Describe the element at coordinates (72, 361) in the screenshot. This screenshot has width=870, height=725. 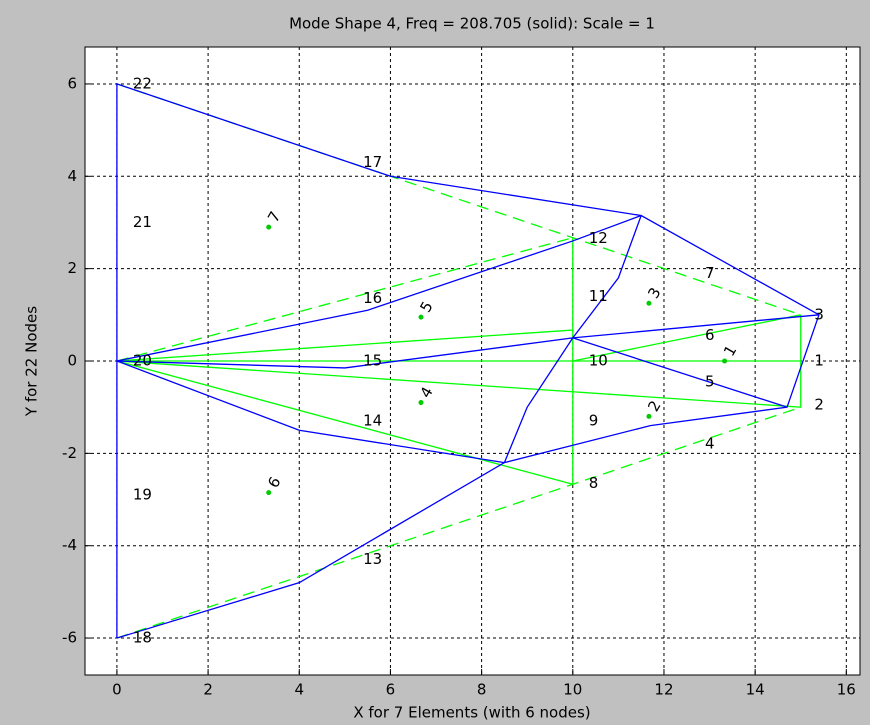
I see `y-tick-label: 0` at that location.